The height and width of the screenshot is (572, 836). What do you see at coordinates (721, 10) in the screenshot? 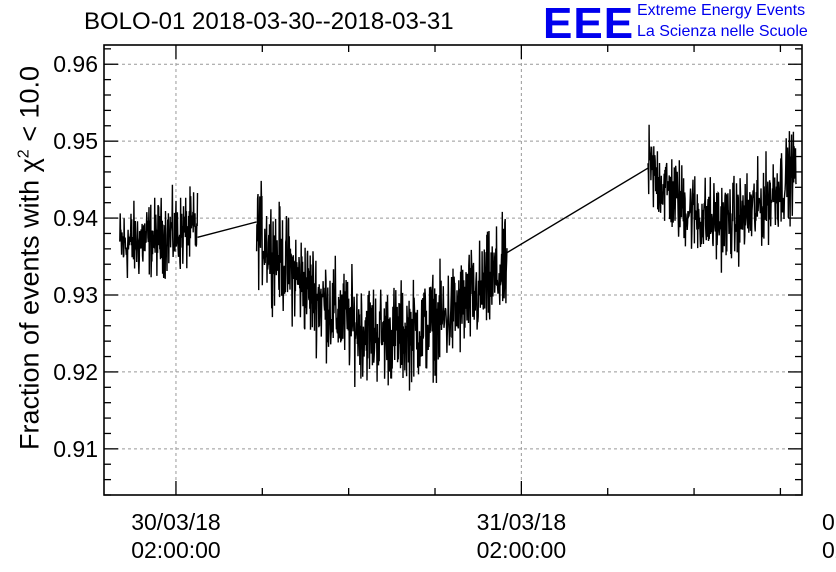
I see `logo-line-1: Extreme Energy Events` at bounding box center [721, 10].